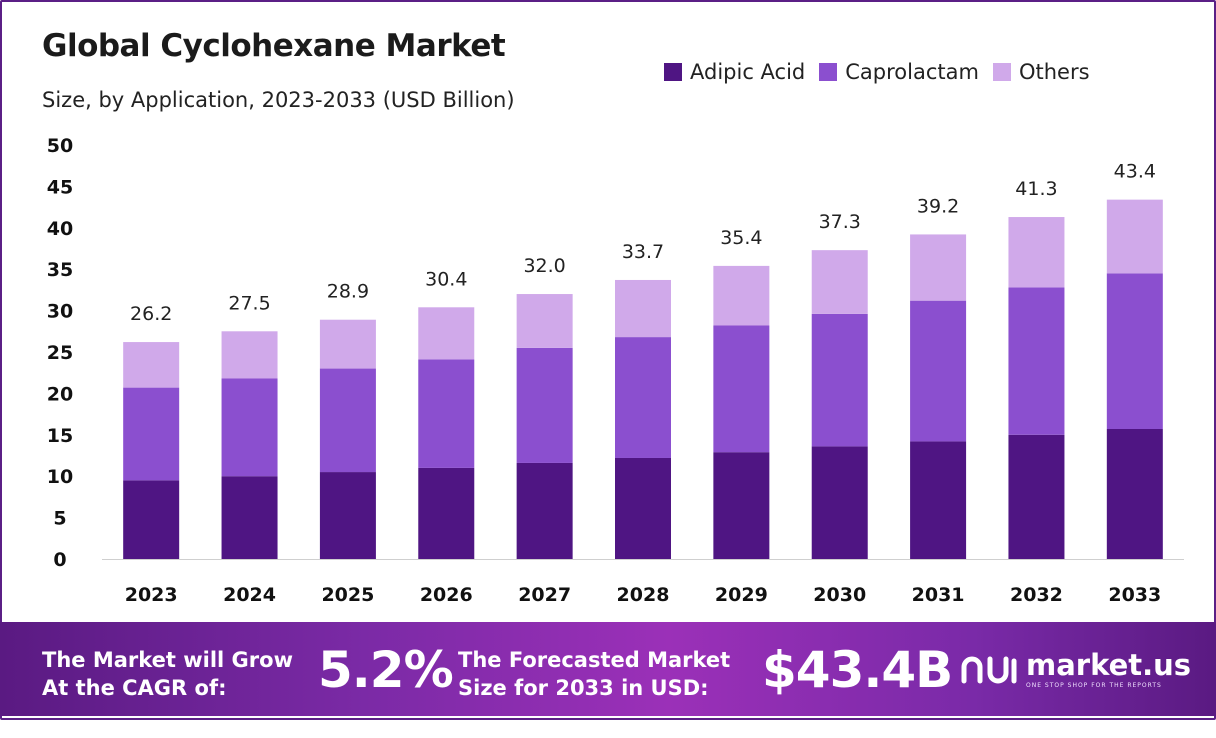  What do you see at coordinates (1036, 361) in the screenshot?
I see `bar-caprolactam-2032` at bounding box center [1036, 361].